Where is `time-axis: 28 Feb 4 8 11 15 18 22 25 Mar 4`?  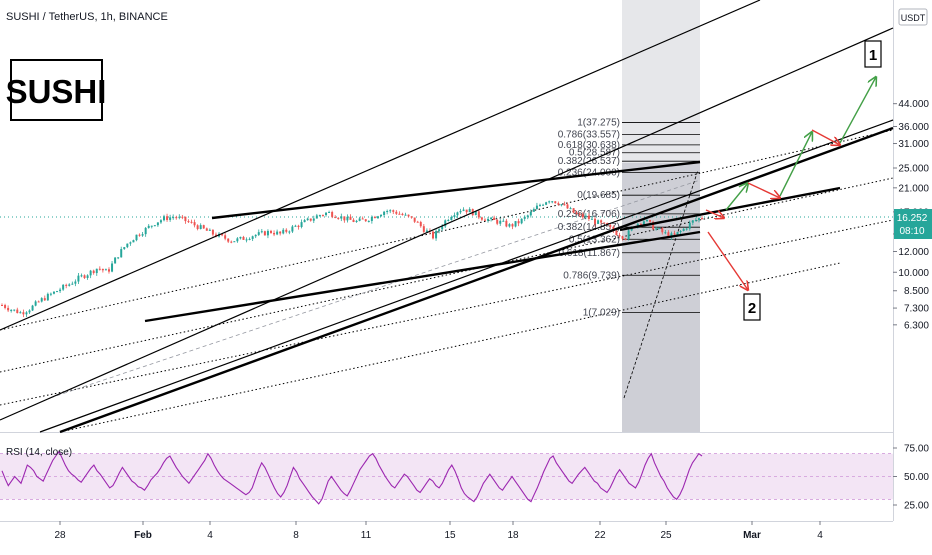 time-axis: 28 Feb 4 8 11 15 18 22 25 Mar 4 is located at coordinates (438, 531).